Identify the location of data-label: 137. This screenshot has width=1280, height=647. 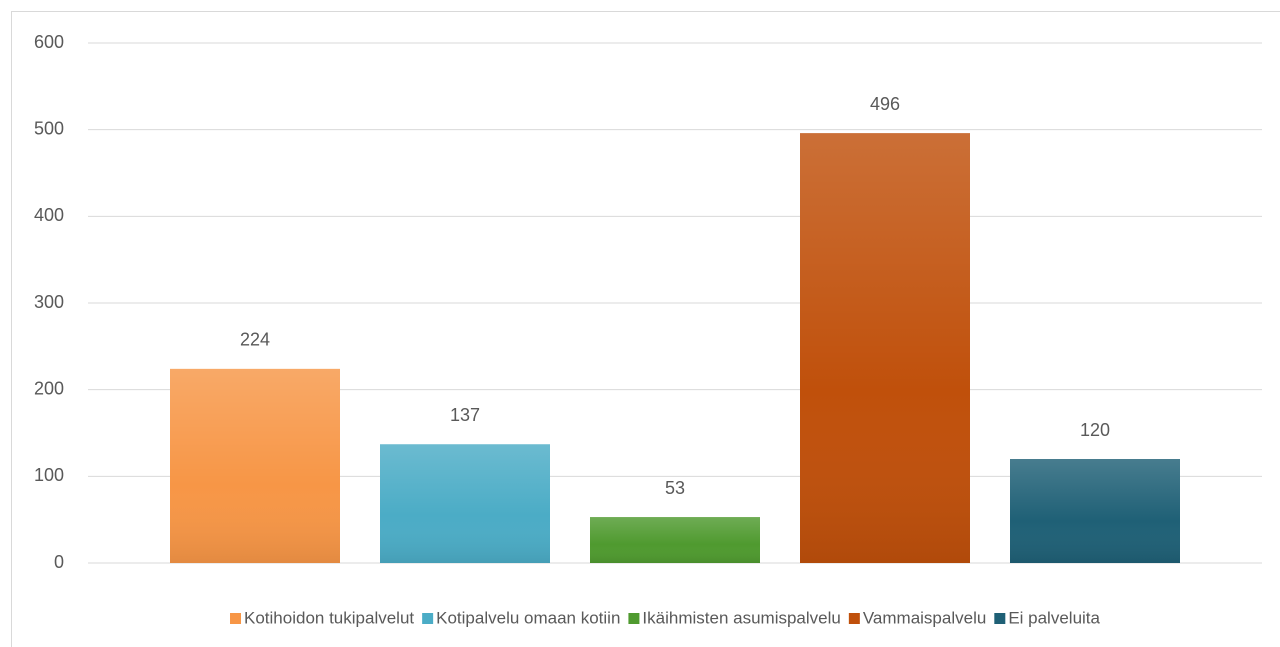
(465, 415).